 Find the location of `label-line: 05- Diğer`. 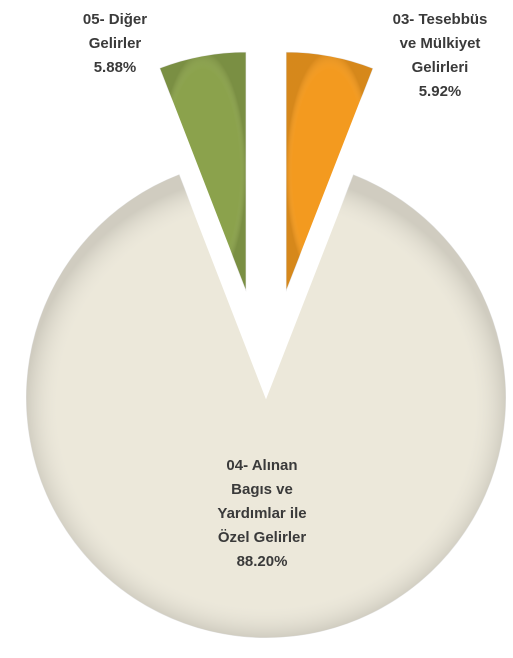

label-line: 05- Diğer is located at coordinates (115, 19).